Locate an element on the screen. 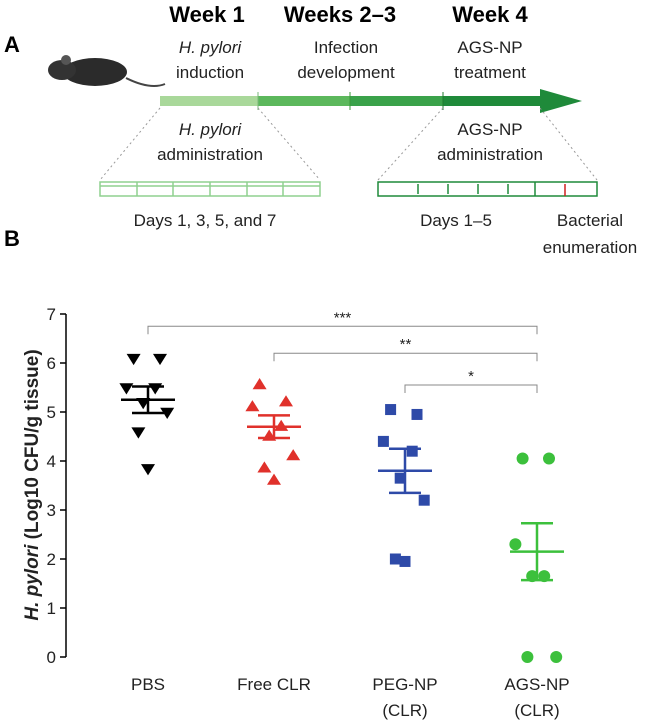 The width and height of the screenshot is (646, 720). left-schedule is located at coordinates (210, 189).